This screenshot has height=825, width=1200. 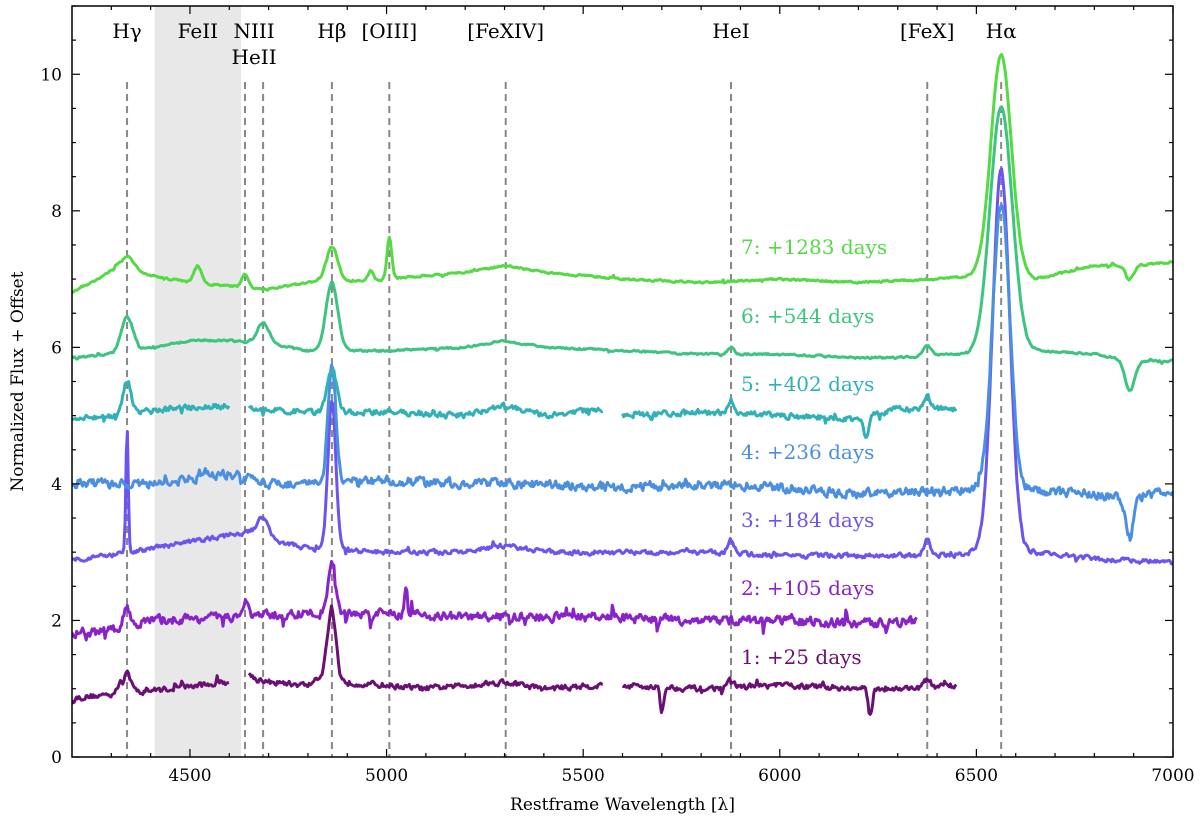 I want to click on y-tick-label: 4, so click(x=56, y=485).